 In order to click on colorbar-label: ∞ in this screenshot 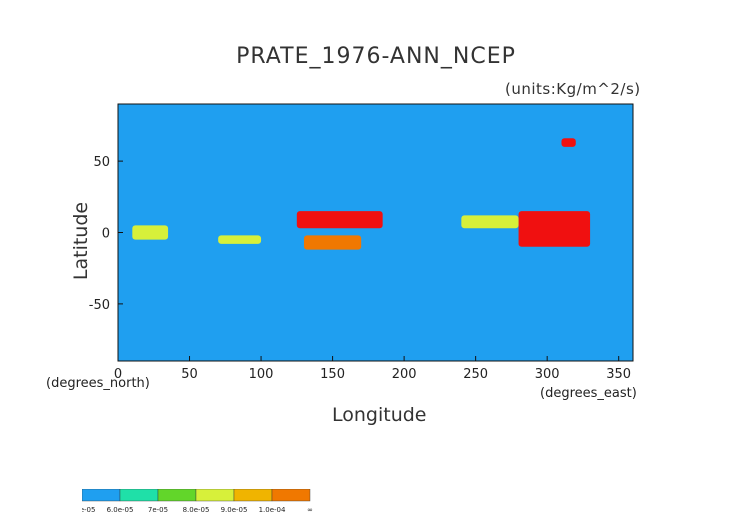, I will do `click(310, 510)`.